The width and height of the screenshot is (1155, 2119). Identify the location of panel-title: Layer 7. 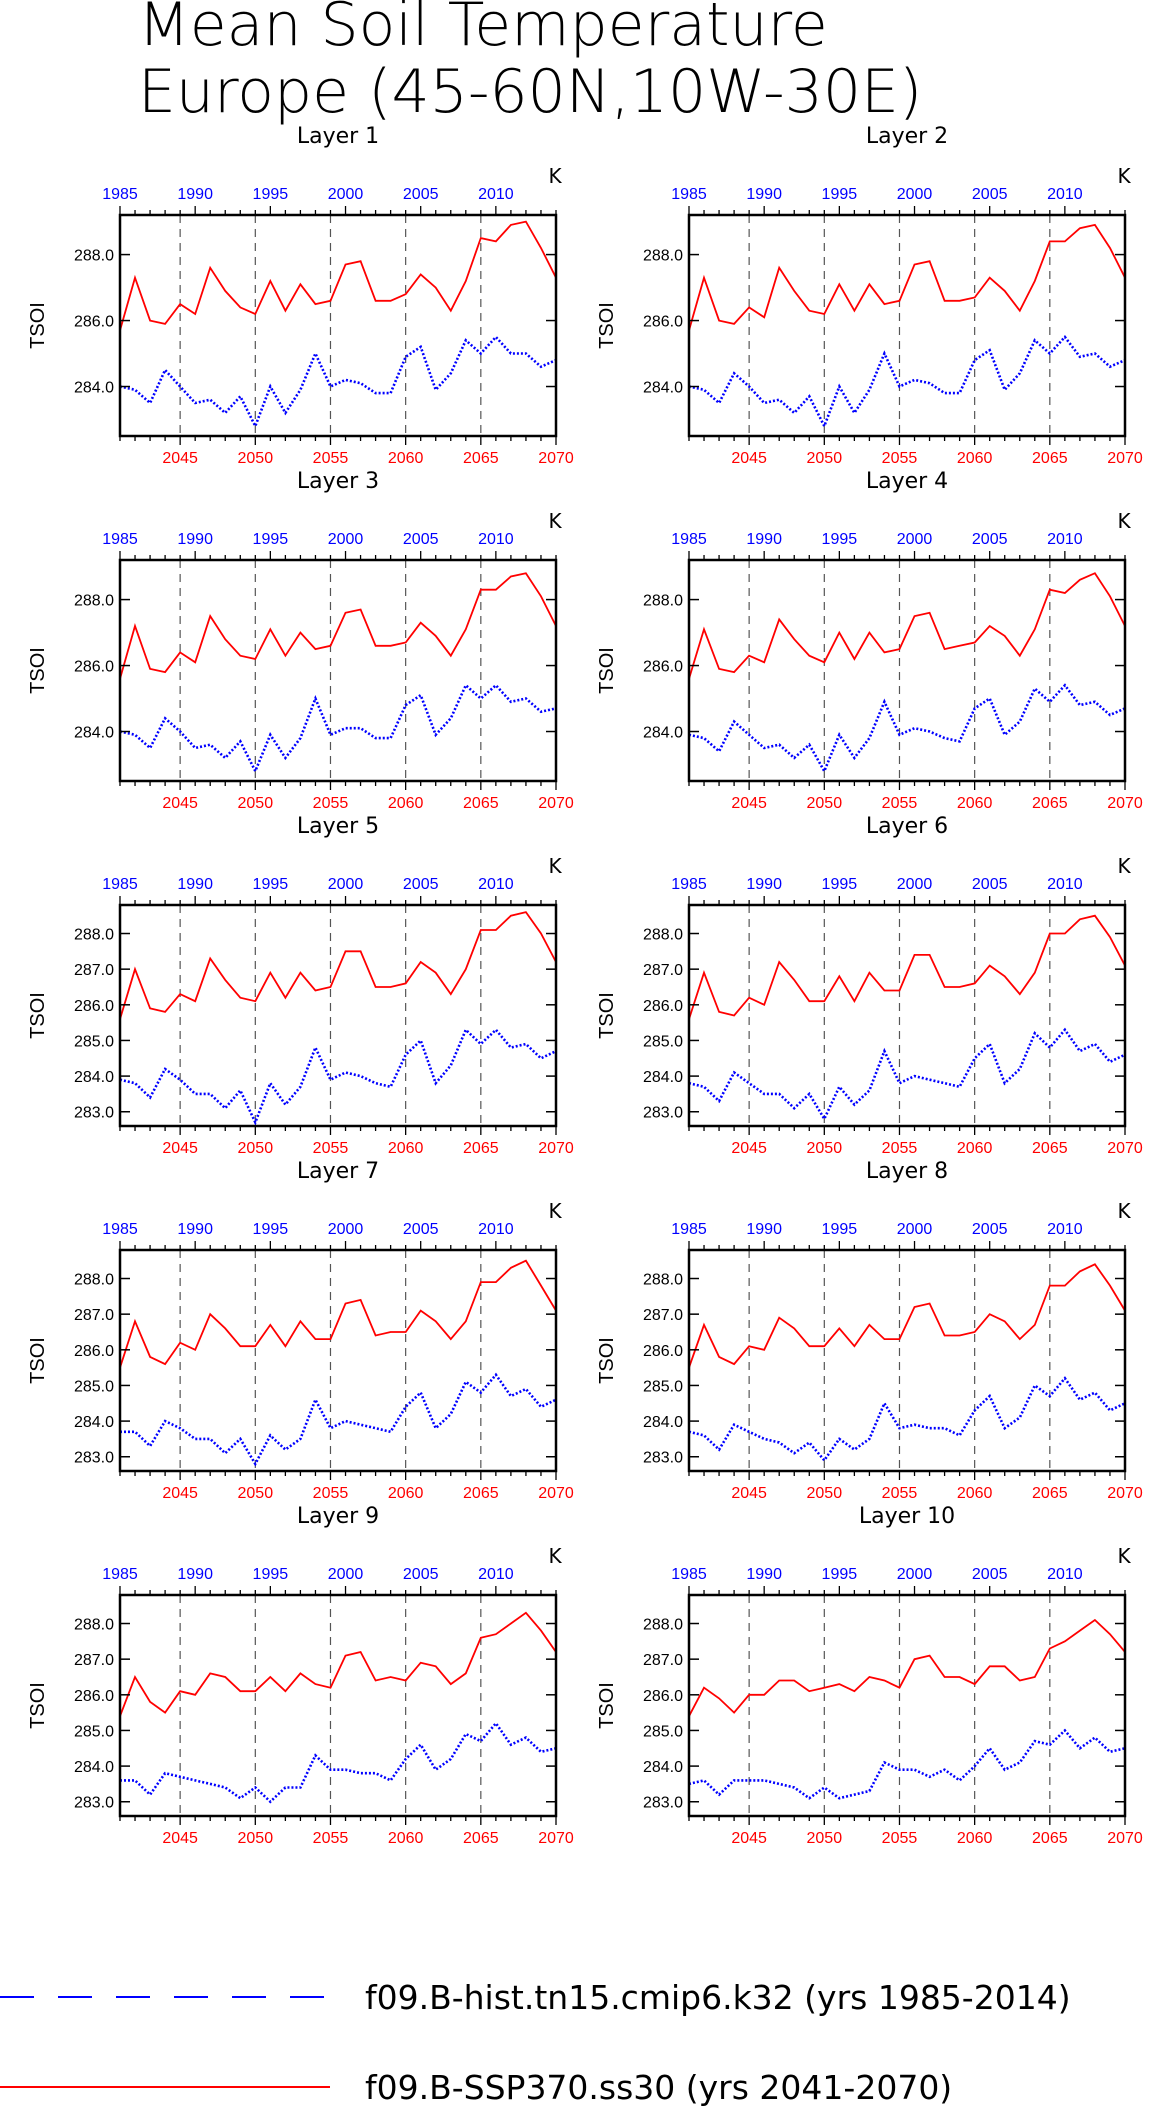
(338, 1171).